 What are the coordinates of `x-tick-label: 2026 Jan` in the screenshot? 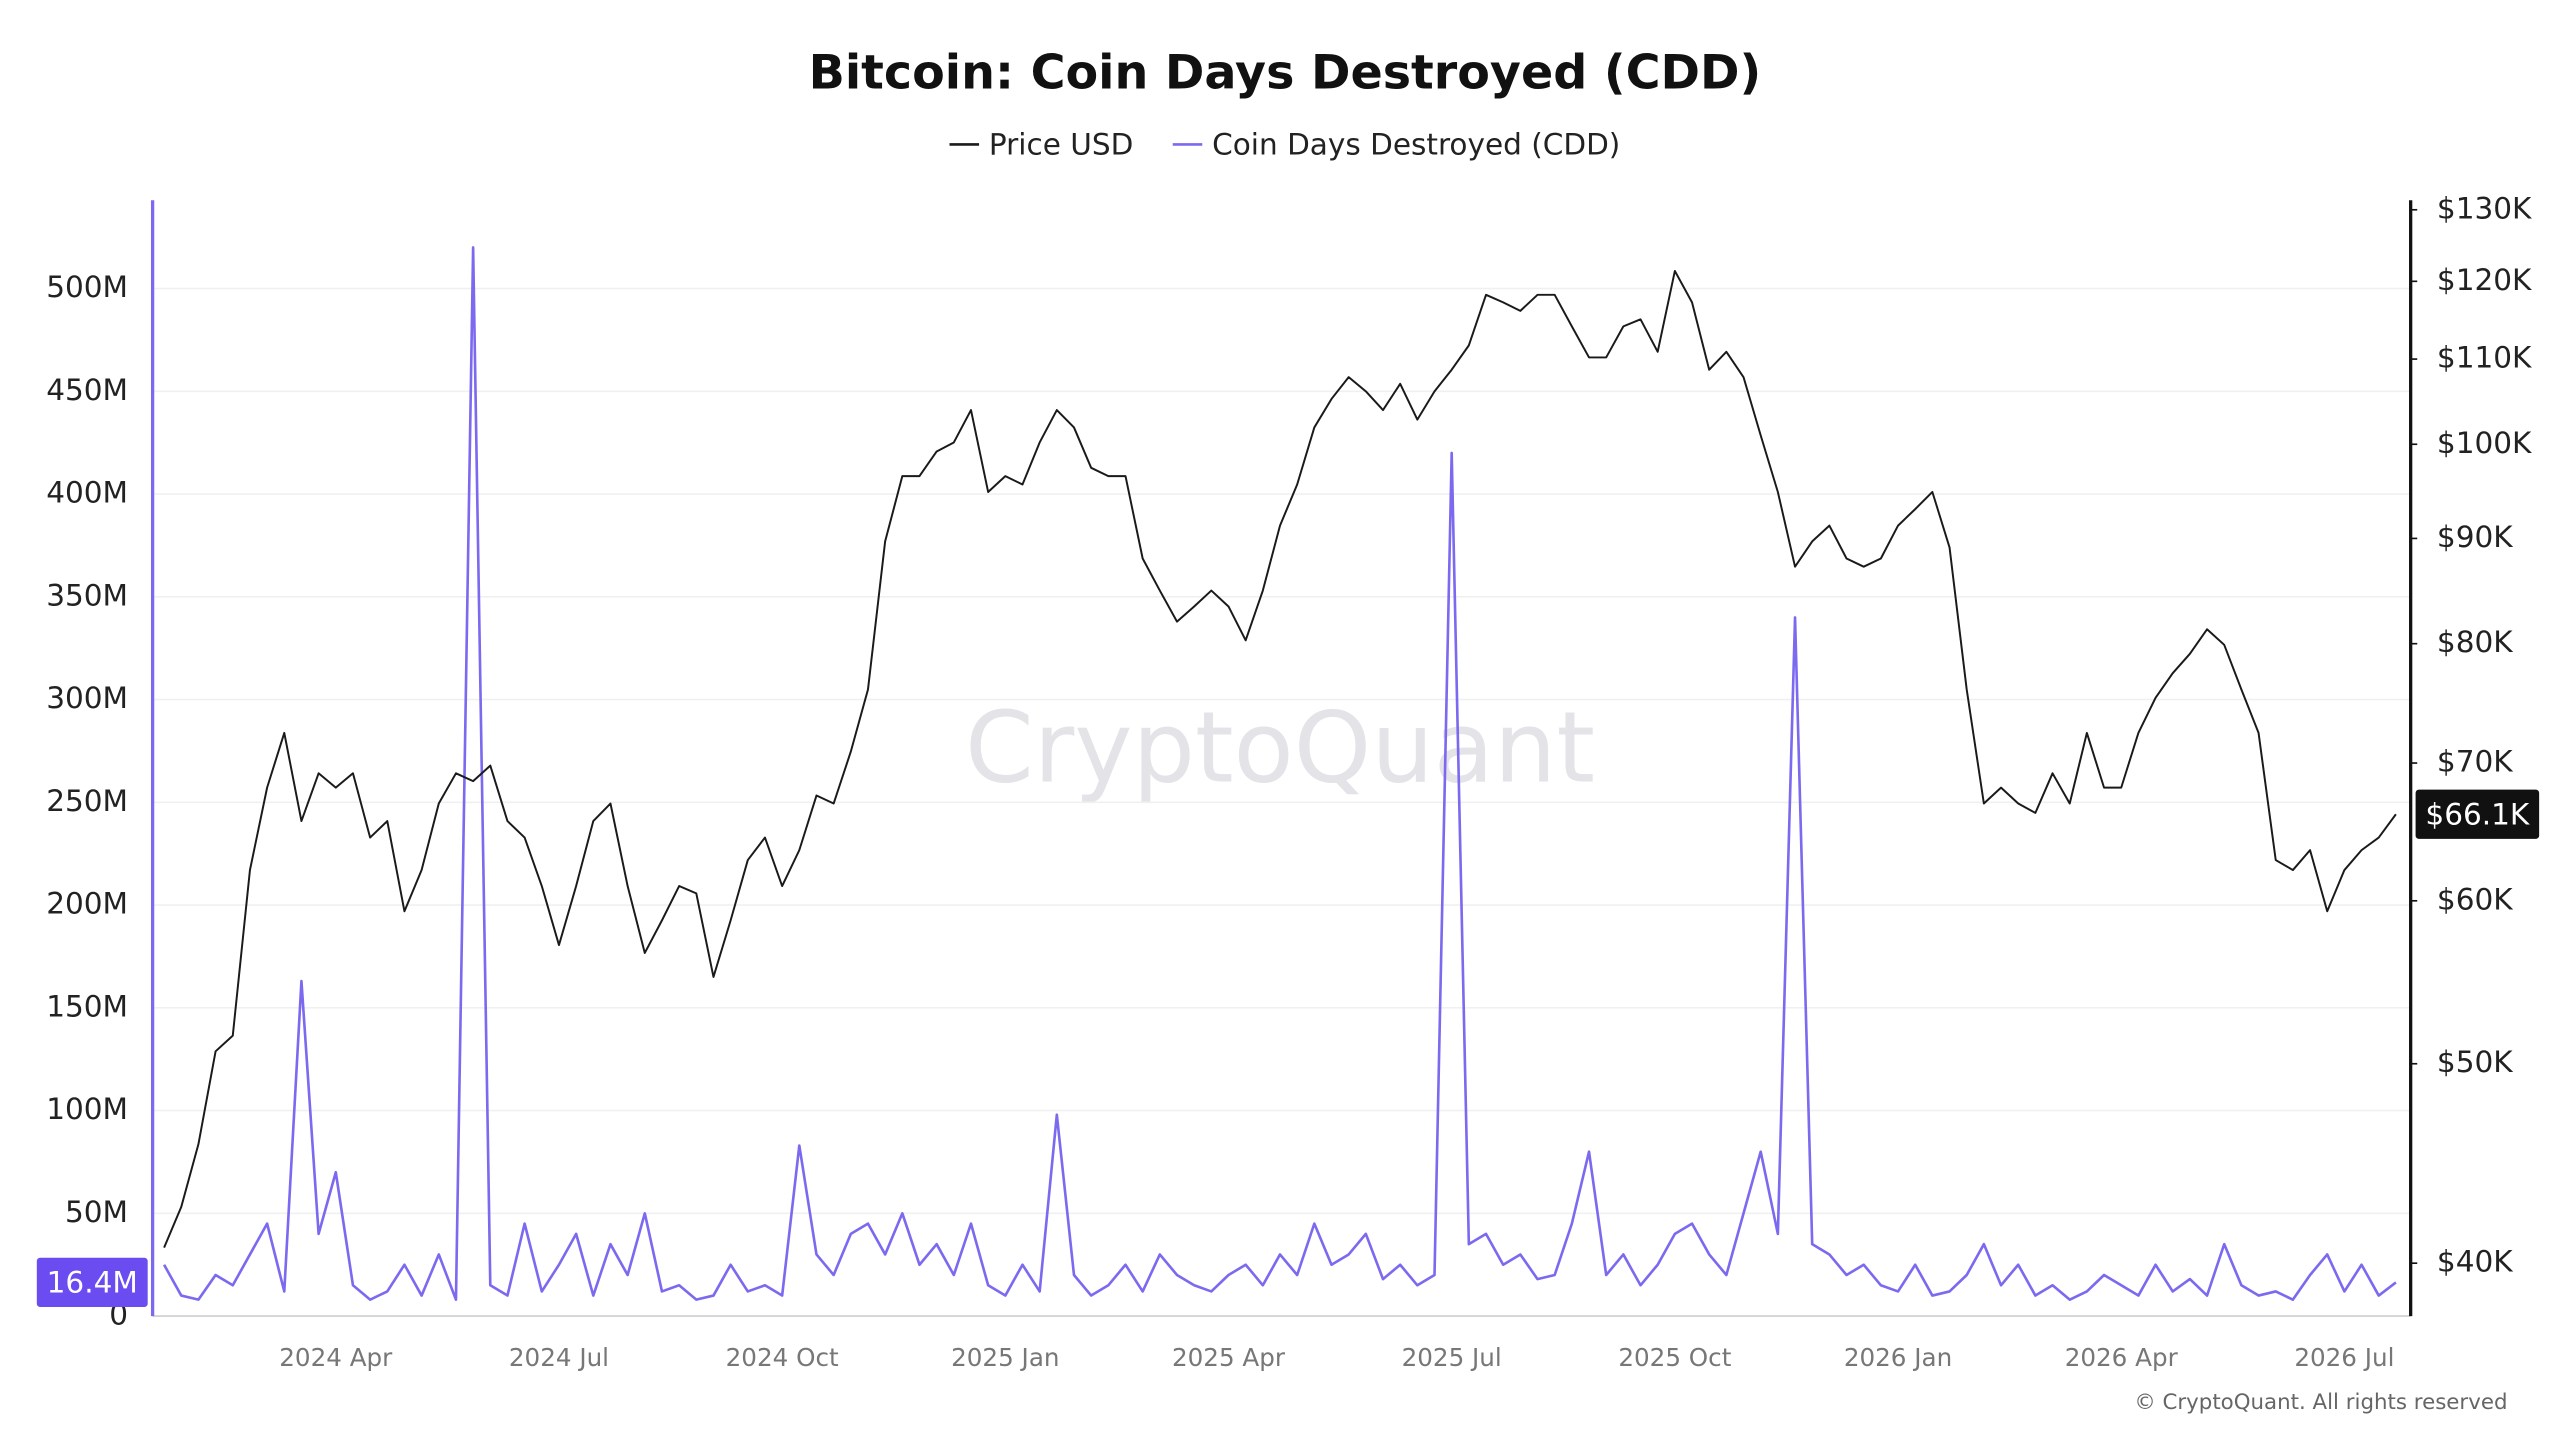 It's located at (1898, 1357).